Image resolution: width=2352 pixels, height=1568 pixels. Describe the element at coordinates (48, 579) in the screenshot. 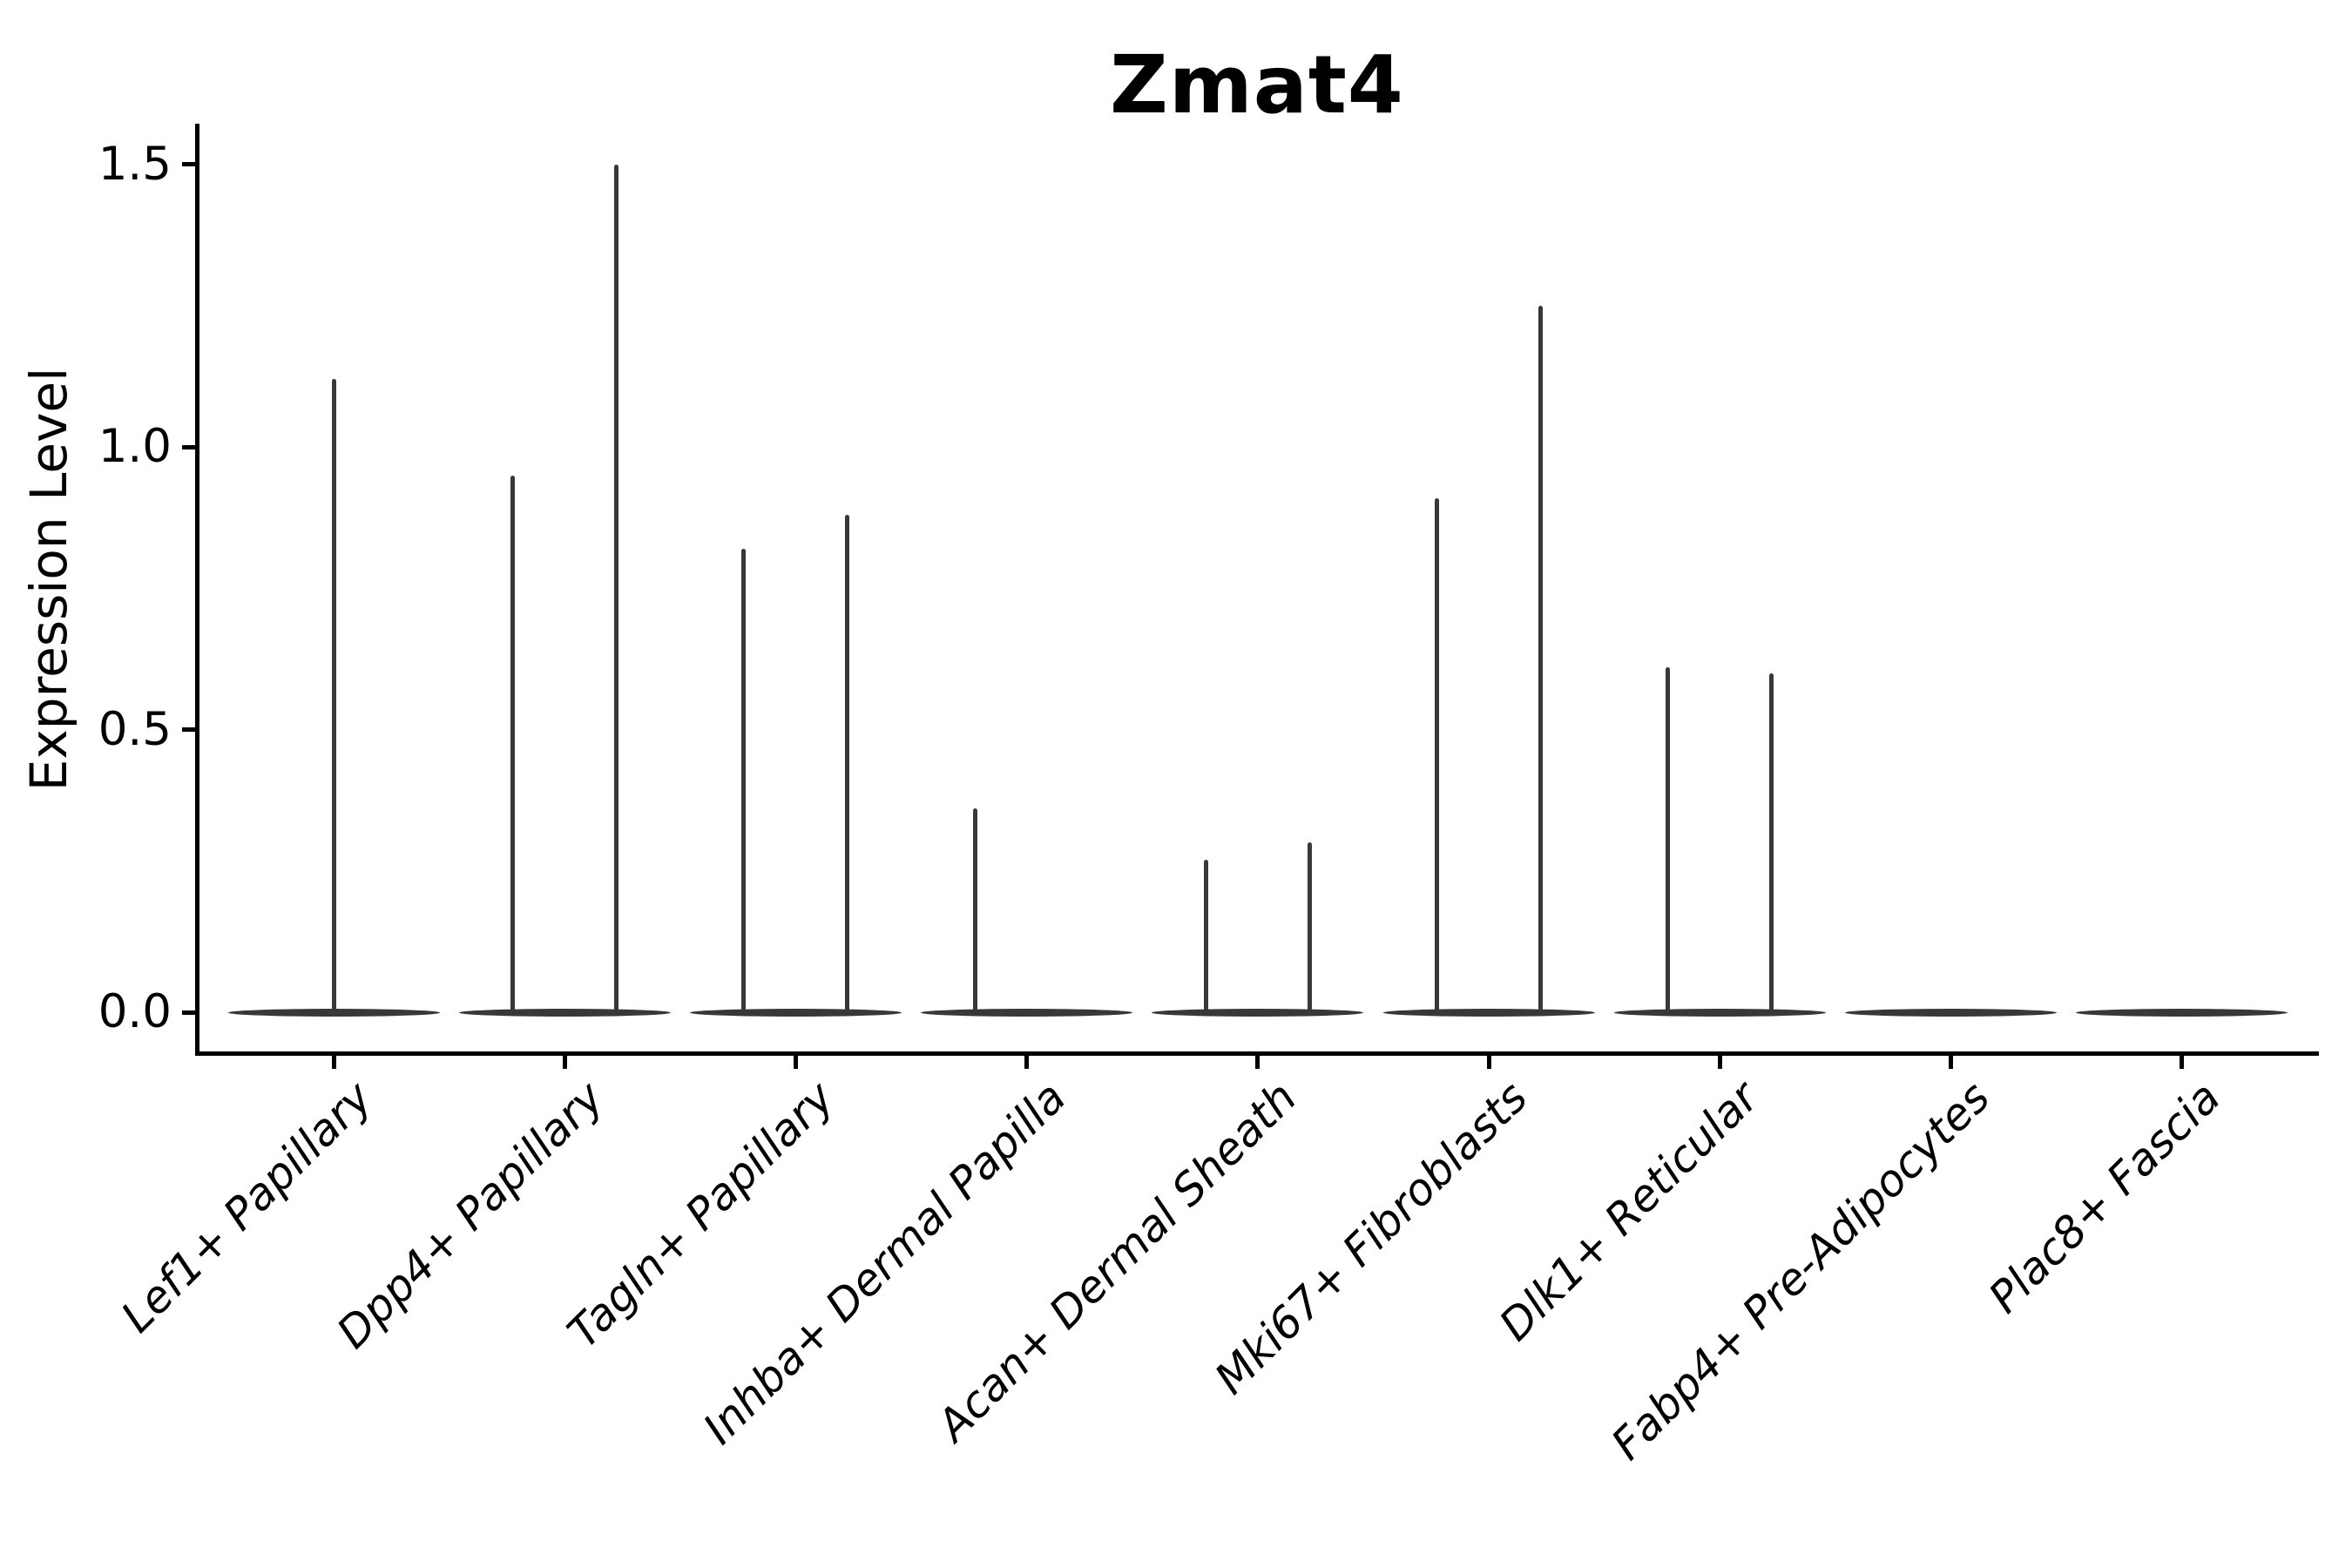

I see `y-axis-label: Expression Level` at that location.